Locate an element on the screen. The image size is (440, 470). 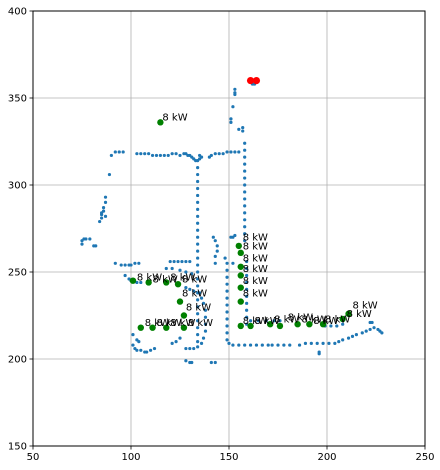
y-tick-label: 350 is located at coordinates (17, 99).